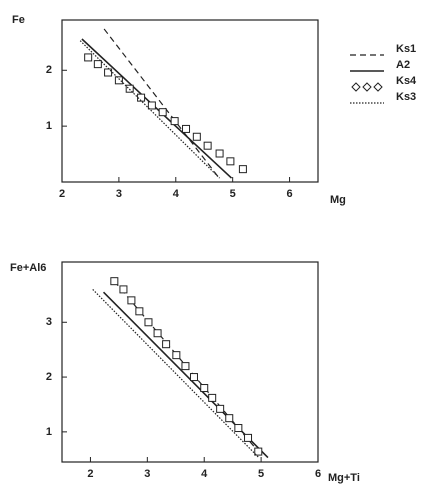 This screenshot has width=440, height=499. What do you see at coordinates (403, 65) in the screenshot?
I see `legend-label: A2` at bounding box center [403, 65].